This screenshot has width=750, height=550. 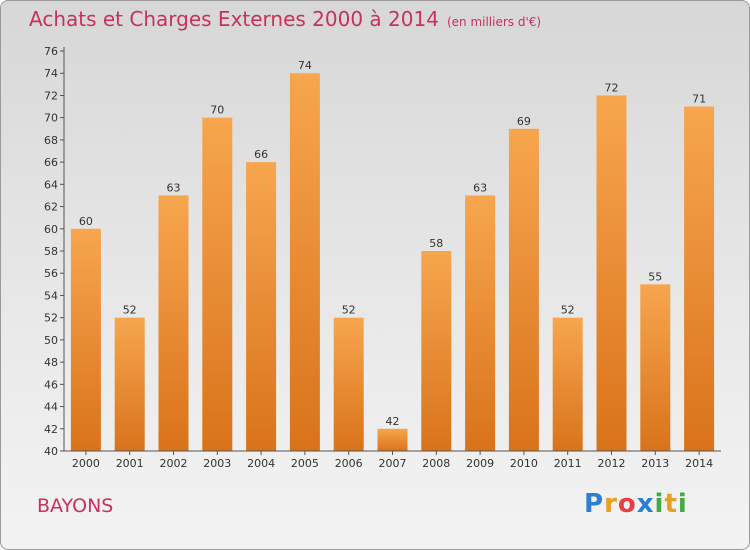 I want to click on x-tick-label: 2013, so click(x=655, y=463).